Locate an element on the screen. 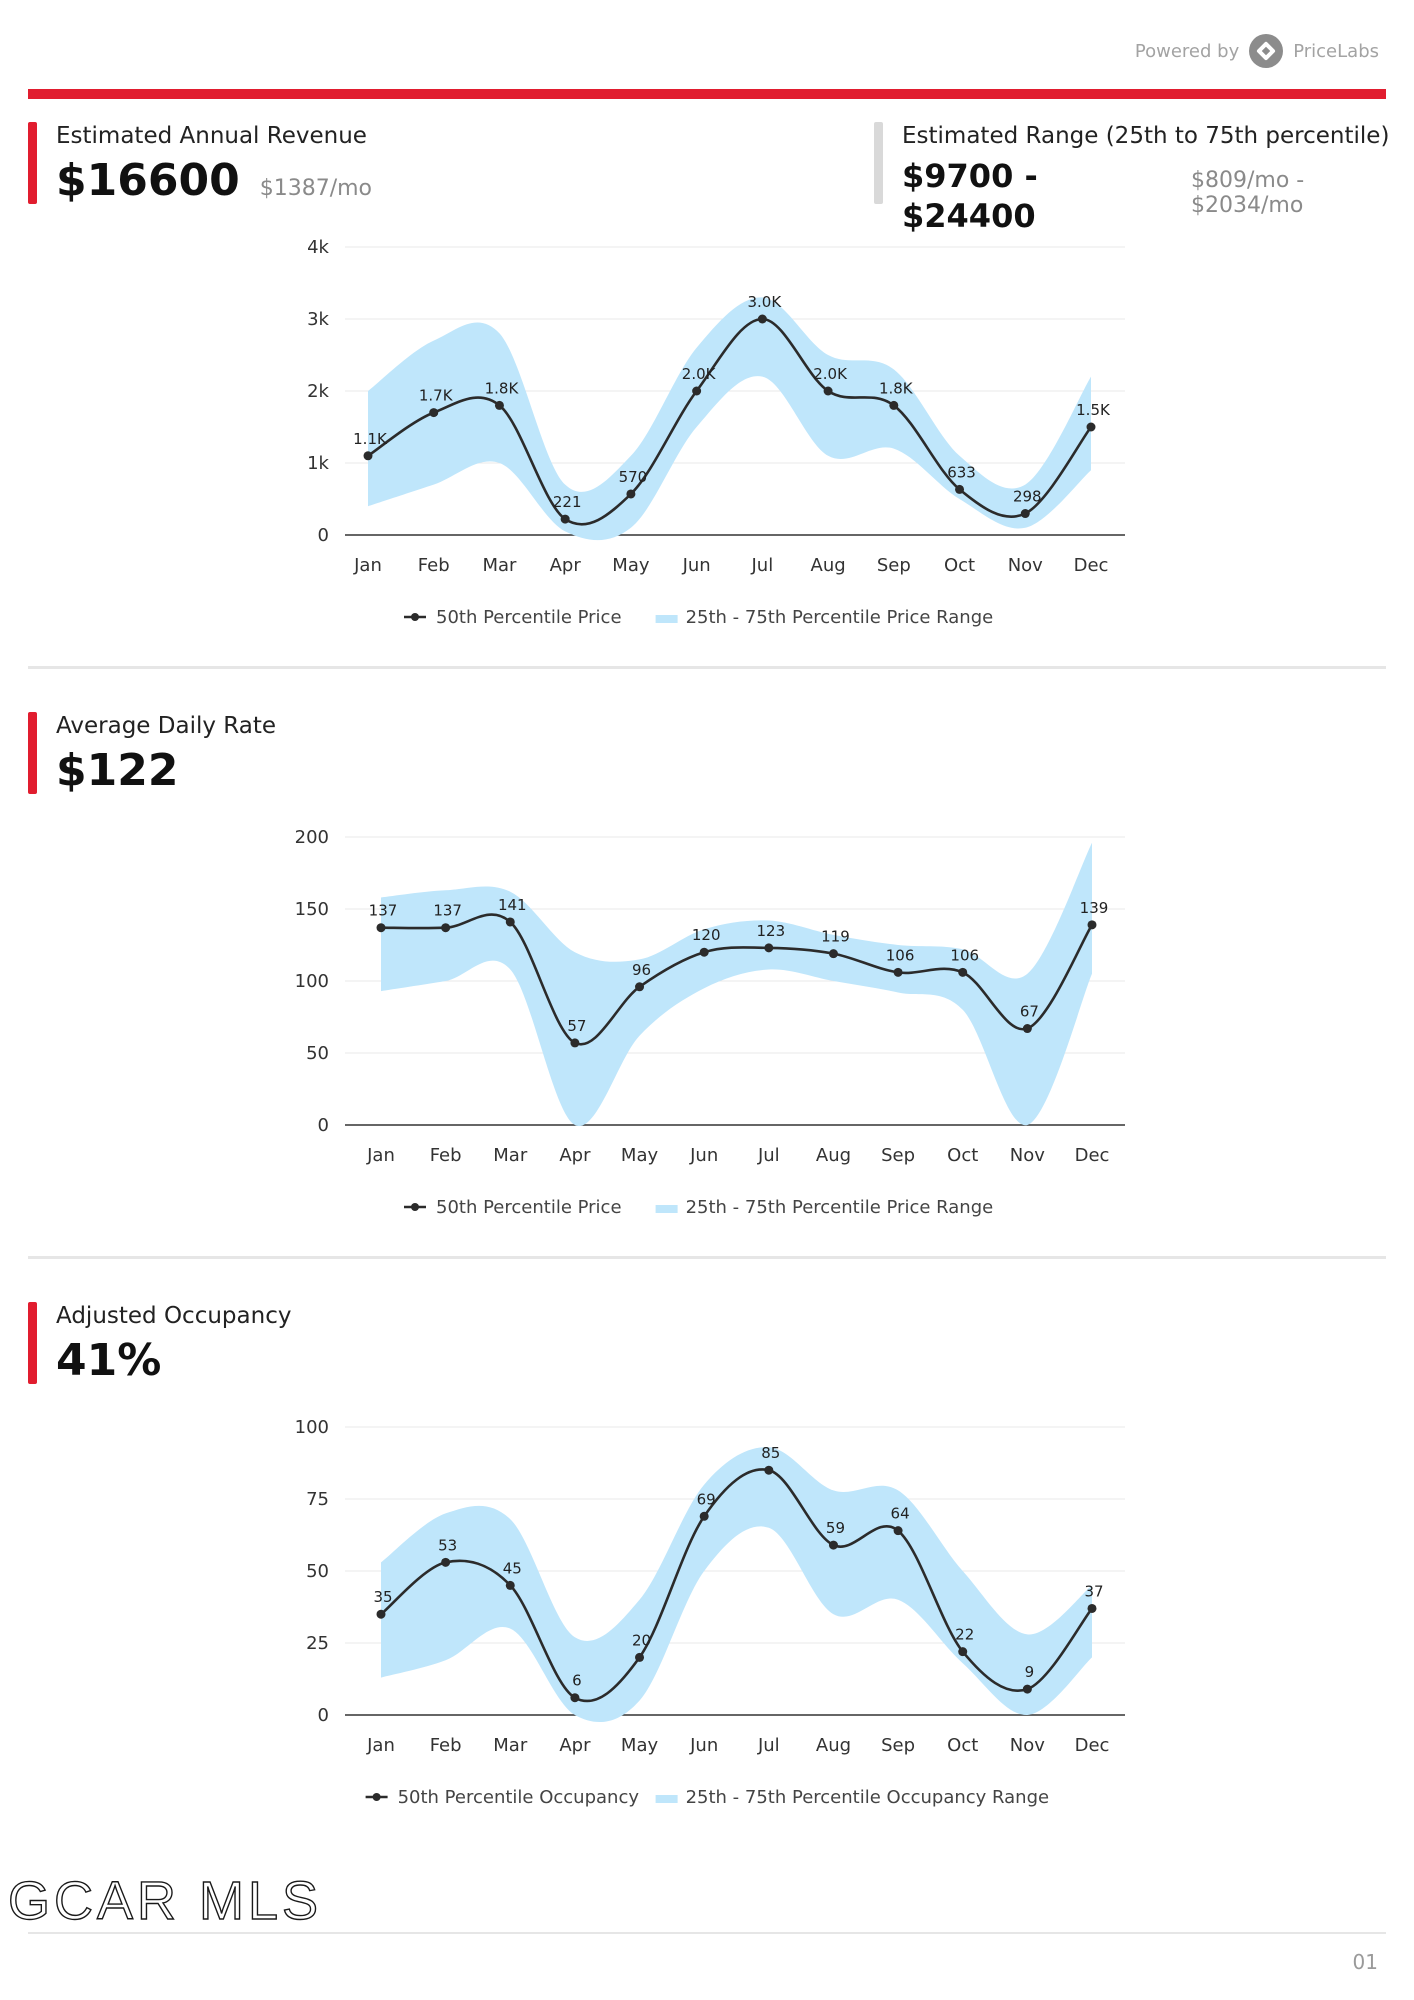 This screenshot has width=1414, height=2000. data-label: 298 is located at coordinates (1027, 497).